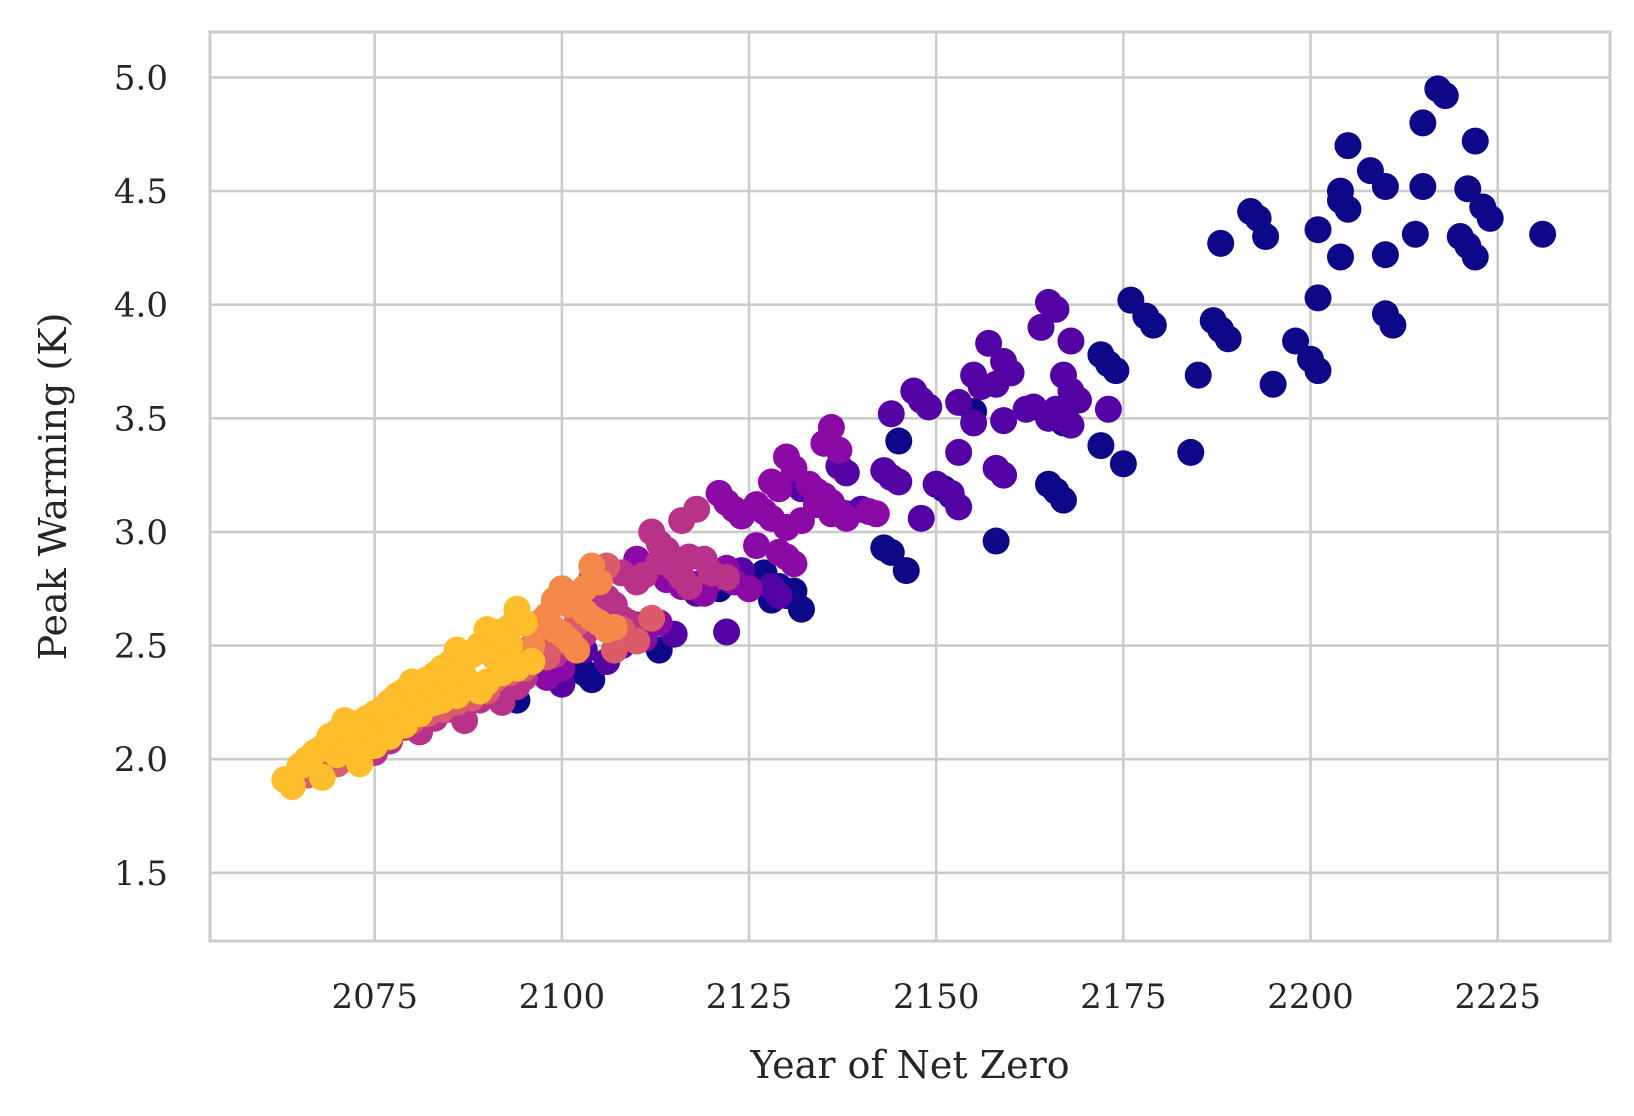 The image size is (1634, 1116). What do you see at coordinates (141, 475) in the screenshot?
I see `y-axis-ticks: 1.5 2.0 2.5 3.0 3.5 4.0 4.5 5.0` at bounding box center [141, 475].